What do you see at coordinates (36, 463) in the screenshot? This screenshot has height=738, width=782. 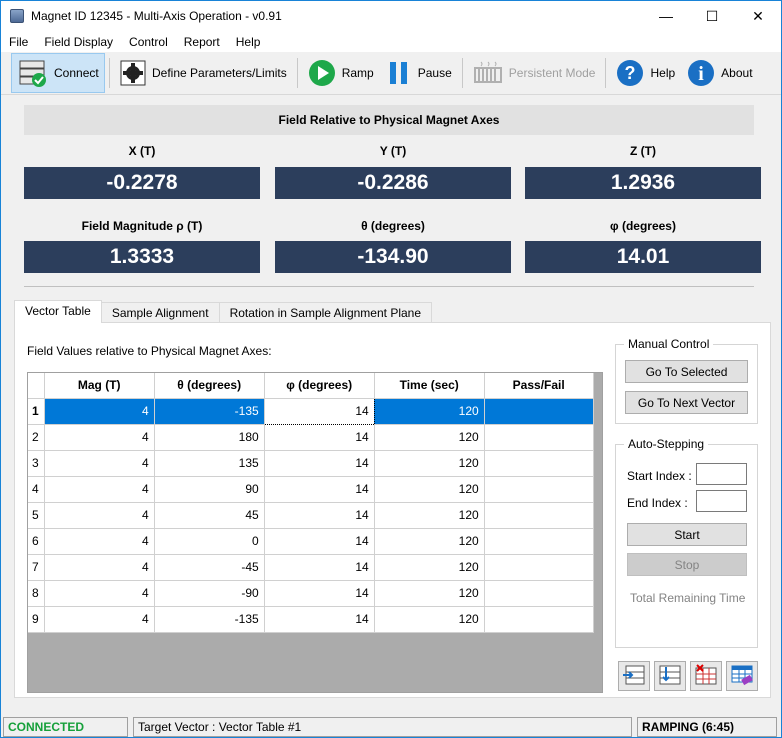 I see `row-header: 3` at bounding box center [36, 463].